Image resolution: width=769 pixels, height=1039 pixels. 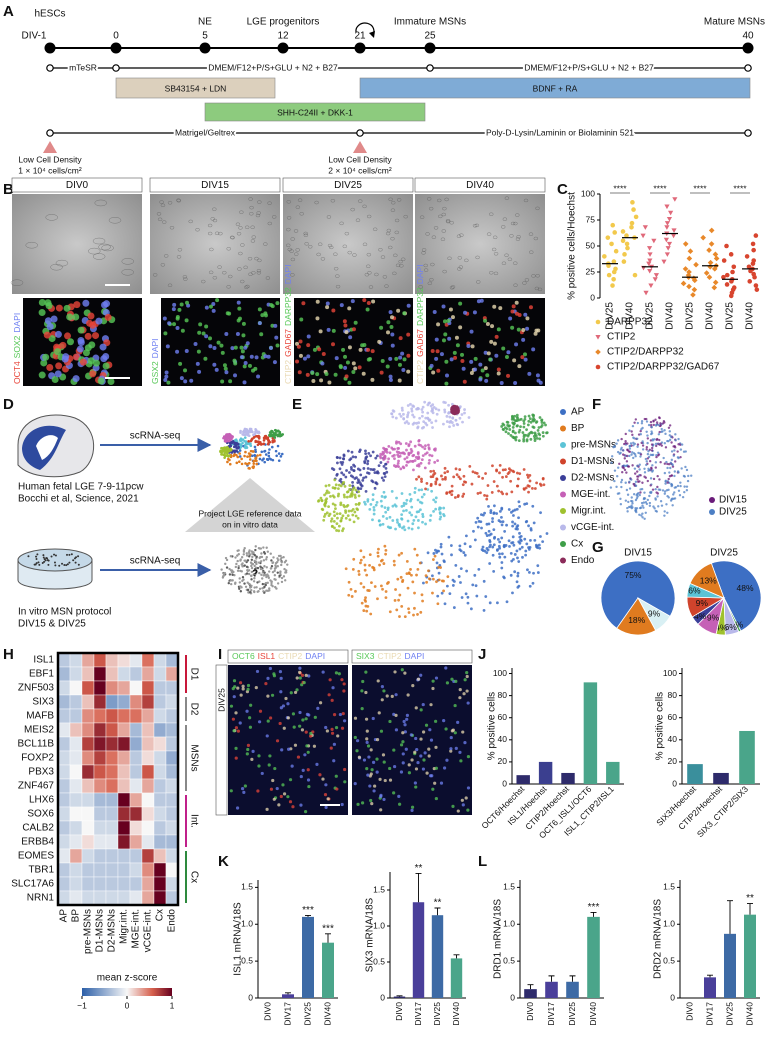 What do you see at coordinates (193, 757) in the screenshot?
I see `group-label: MSNs` at bounding box center [193, 757].